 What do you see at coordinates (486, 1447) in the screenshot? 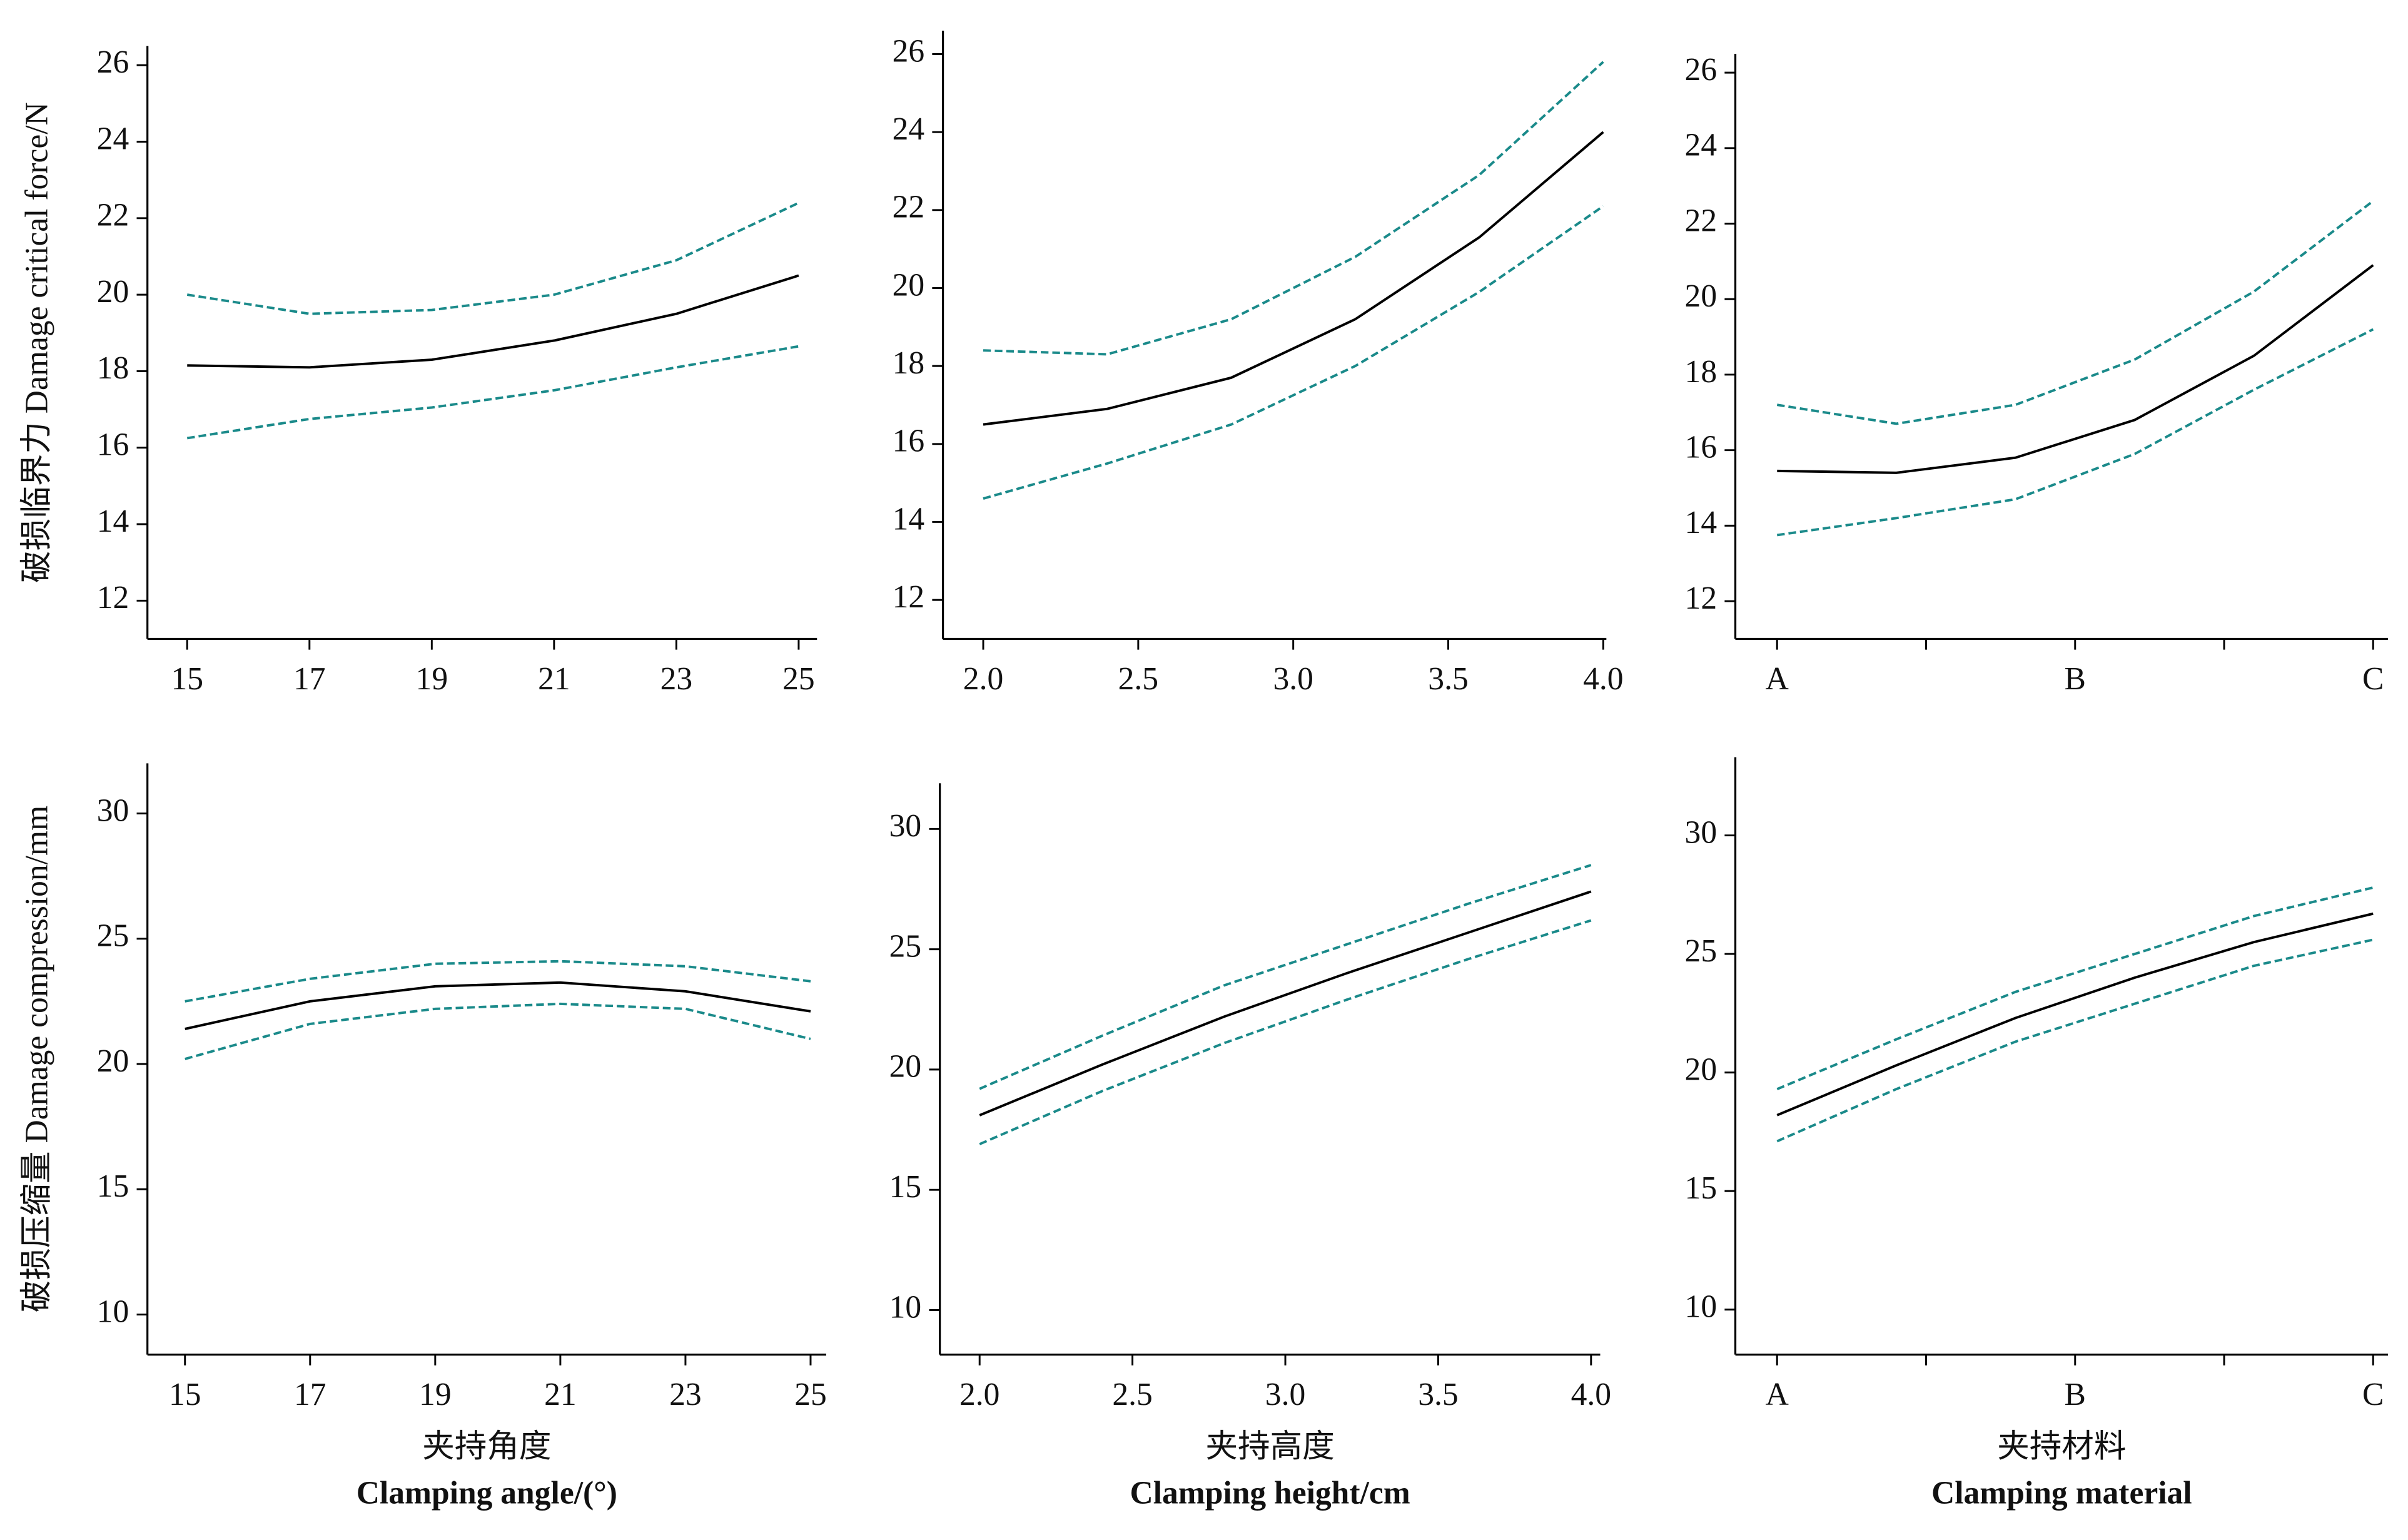
I see `x-axis-label: 夹持角度` at bounding box center [486, 1447].